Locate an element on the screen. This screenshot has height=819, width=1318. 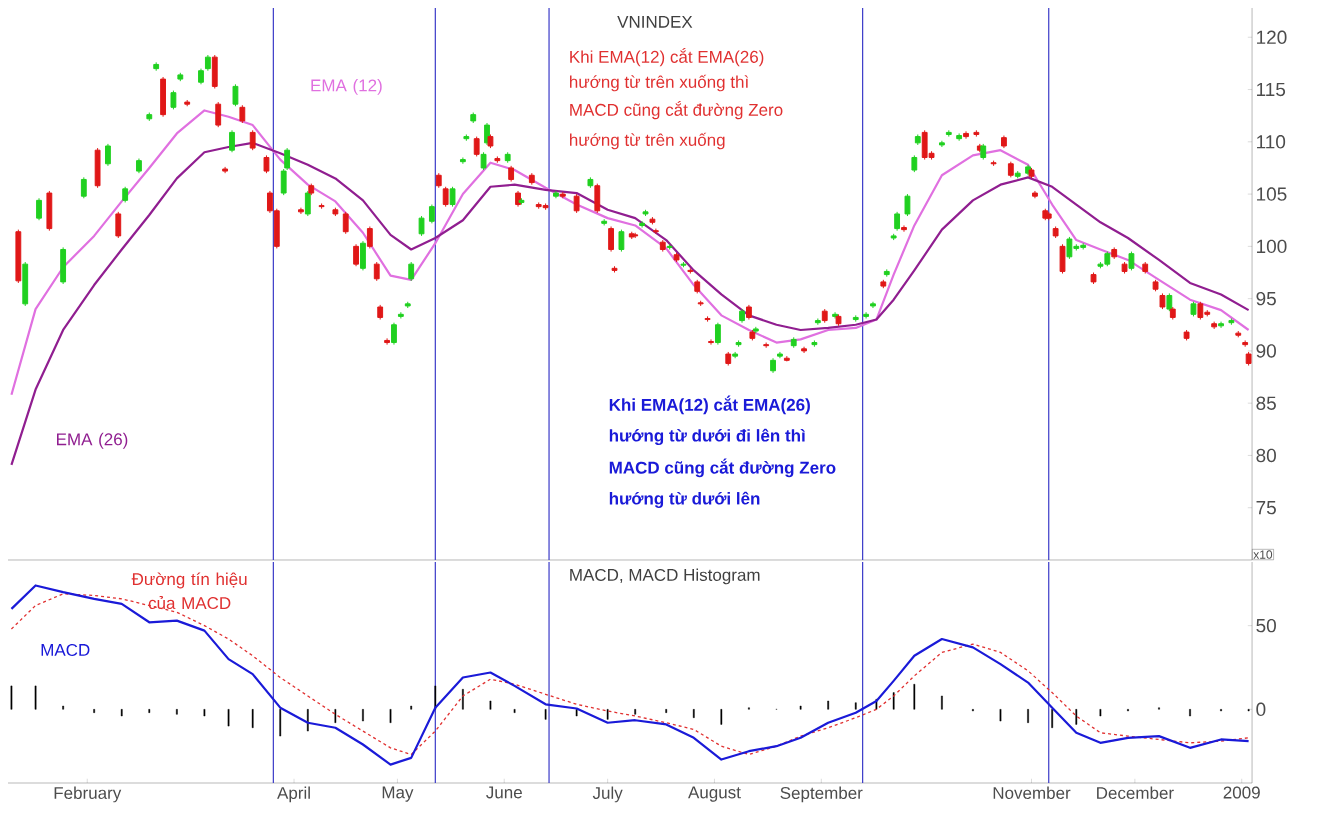
x-tick-label: 2009 is located at coordinates (1241, 792).